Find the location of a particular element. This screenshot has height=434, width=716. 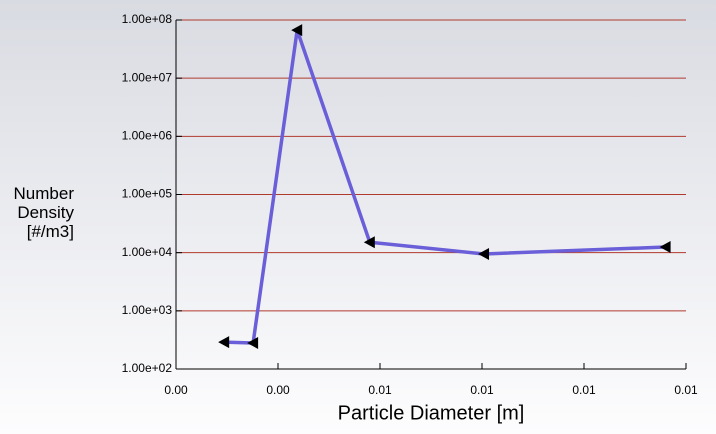

y-tick-label: 1.00e+06 is located at coordinates (147, 136).